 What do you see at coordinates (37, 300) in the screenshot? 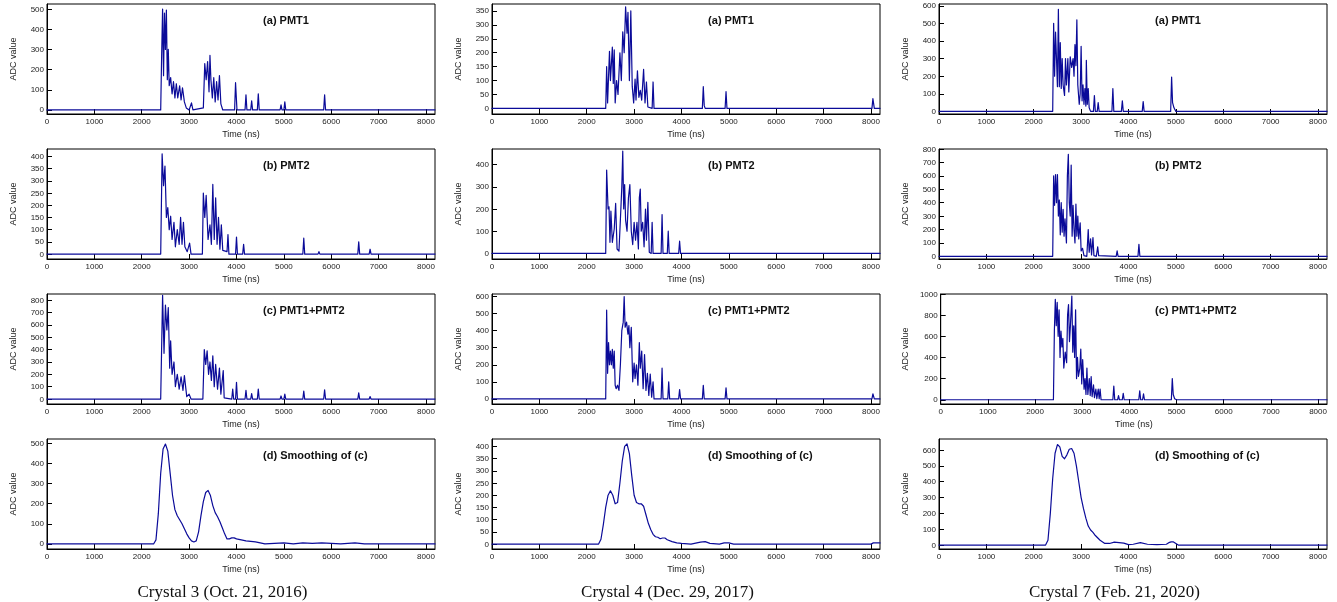
I see `y-tick-label: 800` at bounding box center [37, 300].